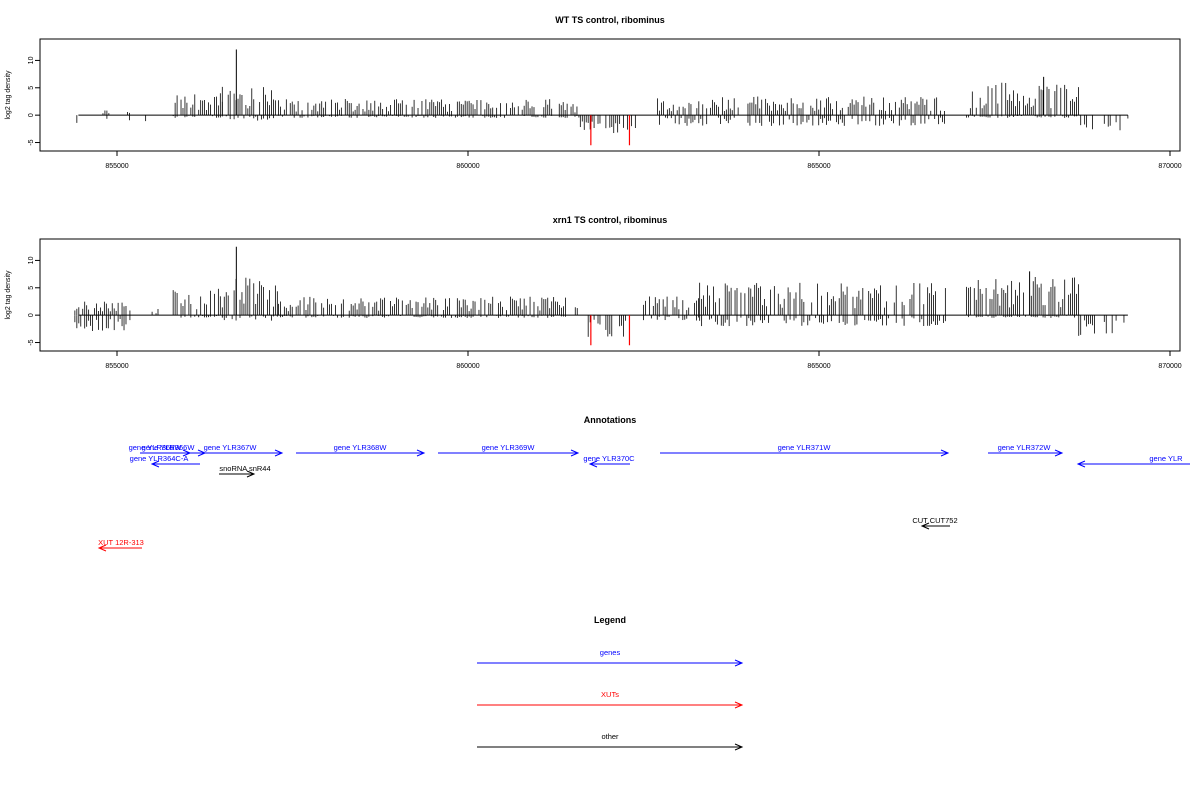 Image resolution: width=1200 pixels, height=800 pixels. Describe the element at coordinates (1133, 461) in the screenshot. I see `annotation-feature: gene YLR` at that location.